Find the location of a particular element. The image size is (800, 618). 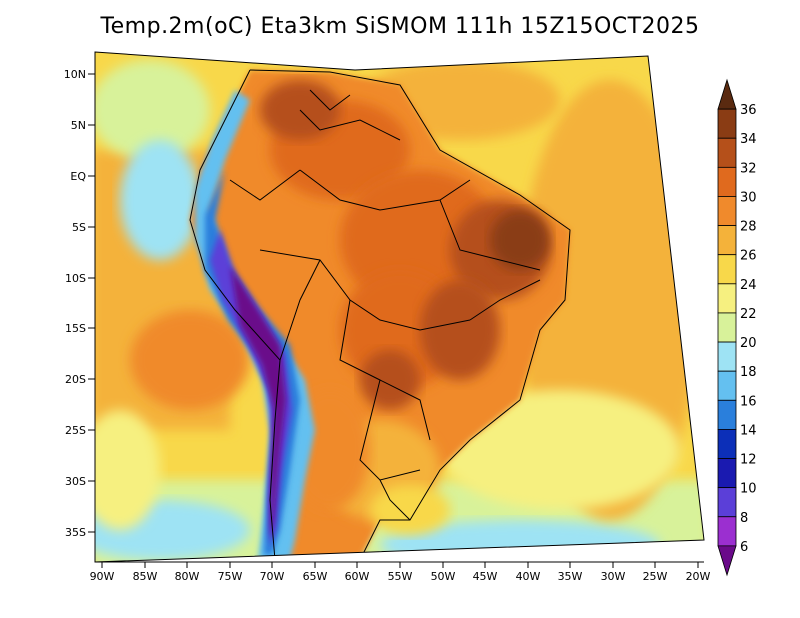

lon-label: 35W is located at coordinates (570, 576).